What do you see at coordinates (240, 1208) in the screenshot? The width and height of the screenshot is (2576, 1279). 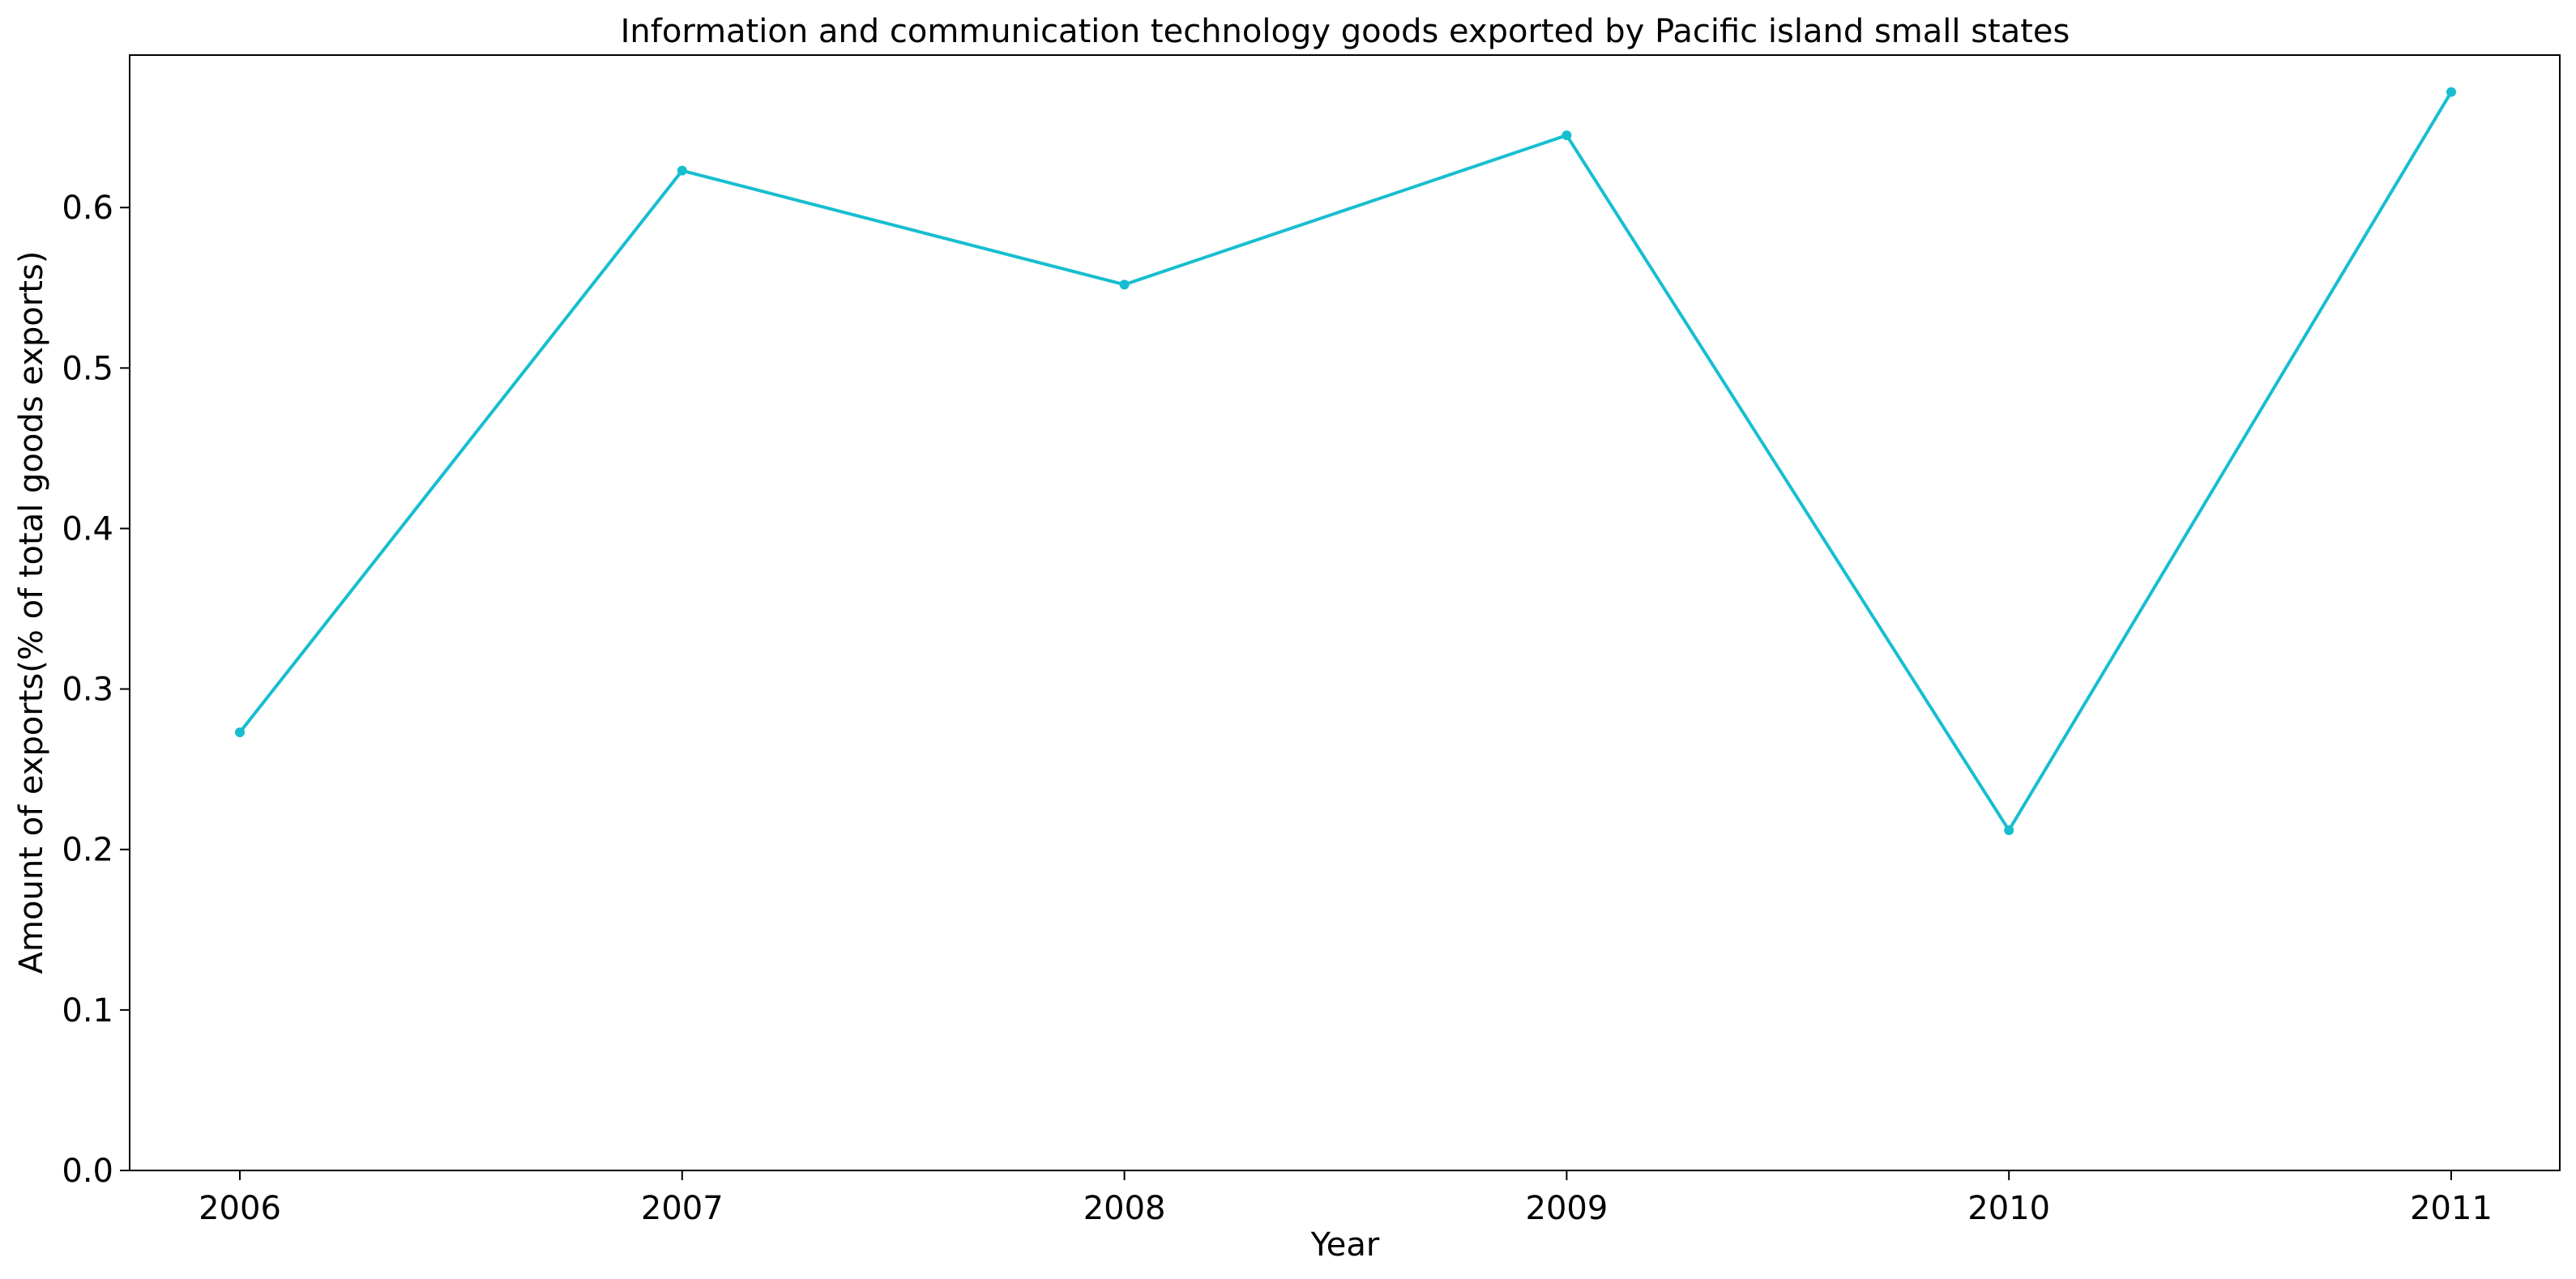 I see `x-tick-label: 2006` at bounding box center [240, 1208].